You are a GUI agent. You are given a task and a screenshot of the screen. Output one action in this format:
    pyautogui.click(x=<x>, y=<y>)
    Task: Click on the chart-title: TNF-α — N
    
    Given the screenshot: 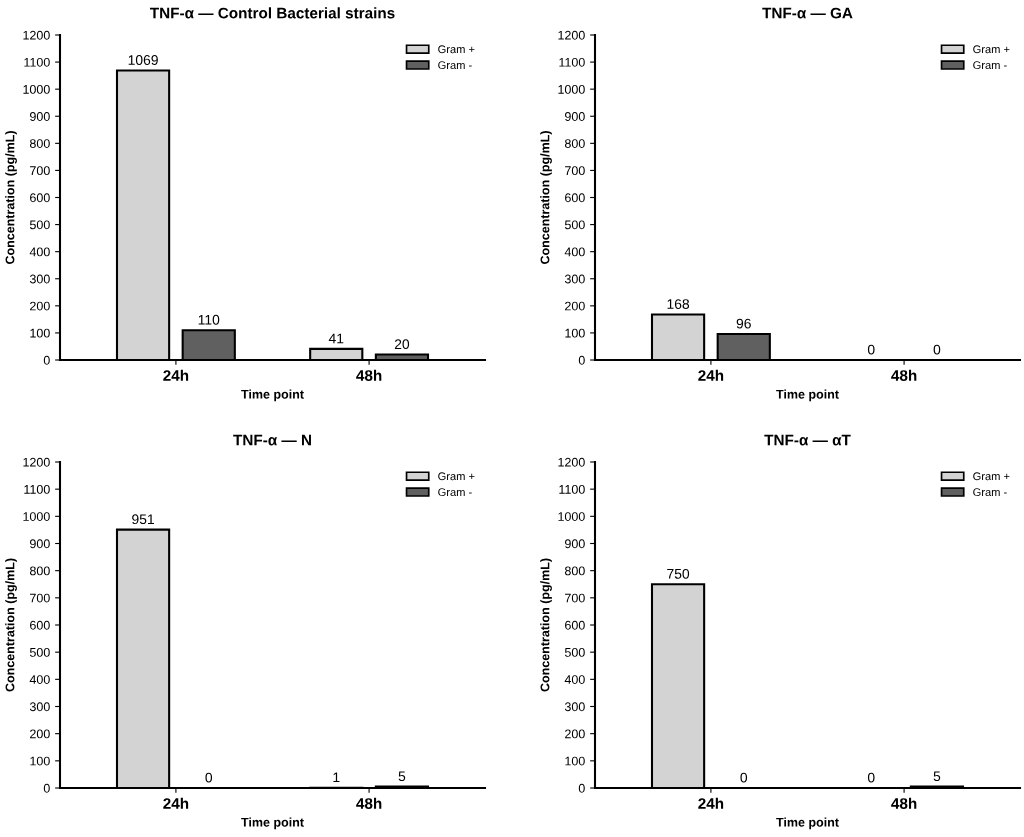 What is the action you would take?
    pyautogui.click(x=272, y=440)
    